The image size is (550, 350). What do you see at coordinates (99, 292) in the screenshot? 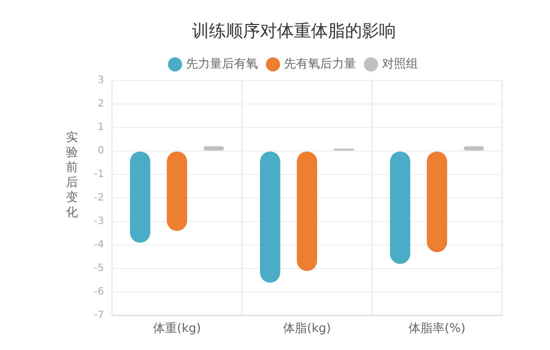
I see `y-tick-label: -6` at bounding box center [99, 292].